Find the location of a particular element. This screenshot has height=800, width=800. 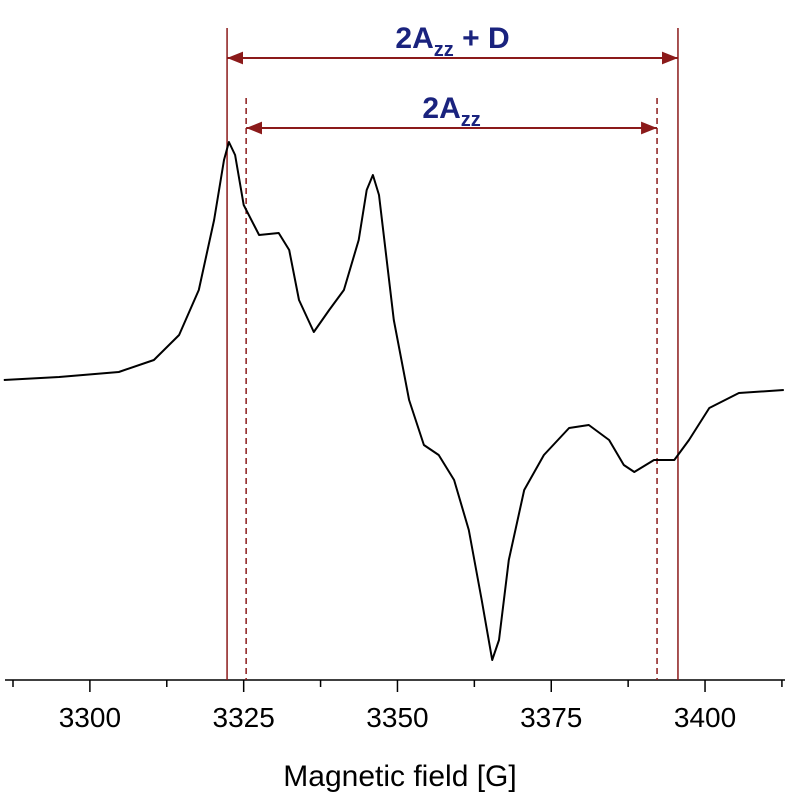

span-label: 2Azz + D is located at coordinates (452, 41).